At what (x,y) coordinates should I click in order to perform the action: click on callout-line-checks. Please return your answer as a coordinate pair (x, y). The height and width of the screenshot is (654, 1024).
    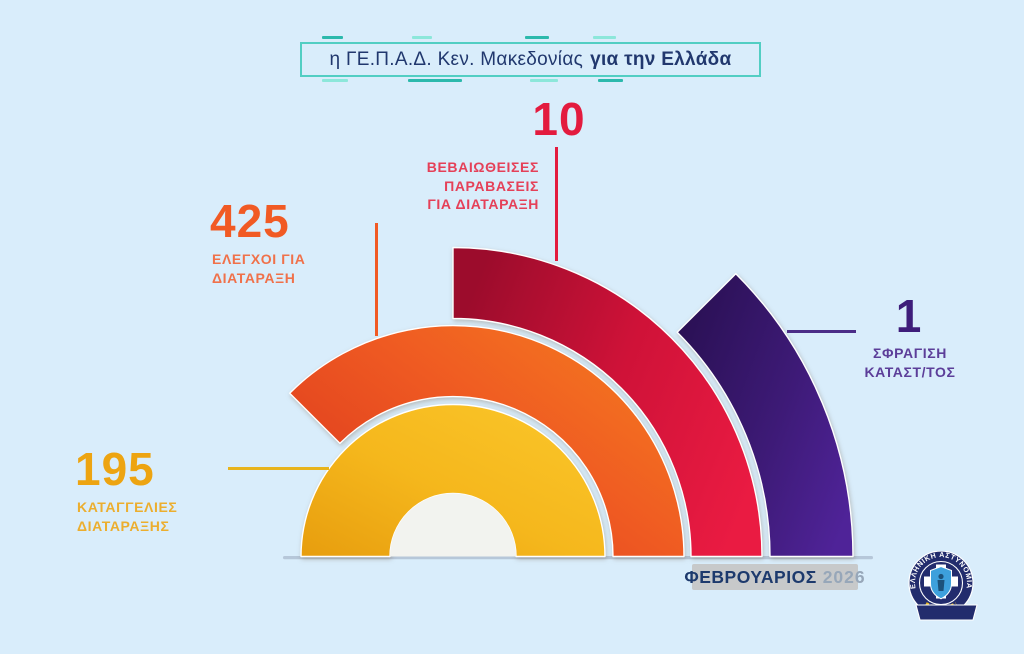
    Looking at the image, I should click on (376, 279).